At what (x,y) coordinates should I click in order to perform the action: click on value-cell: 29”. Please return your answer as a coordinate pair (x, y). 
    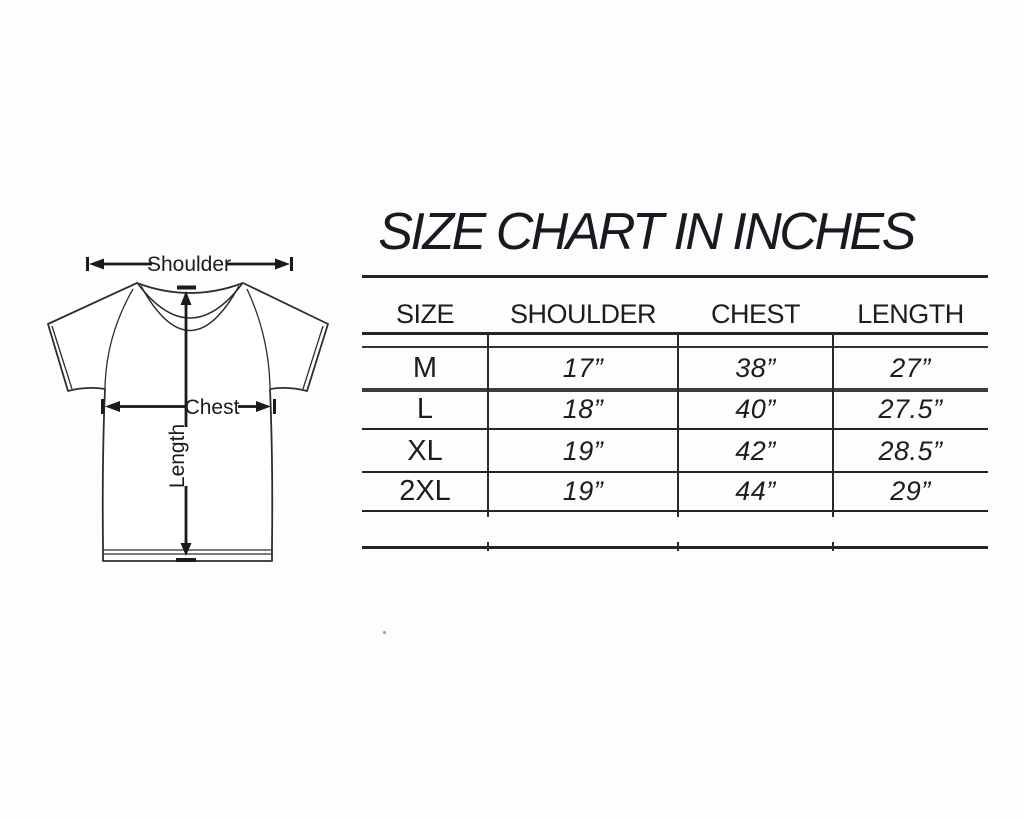
    Looking at the image, I should click on (910, 490).